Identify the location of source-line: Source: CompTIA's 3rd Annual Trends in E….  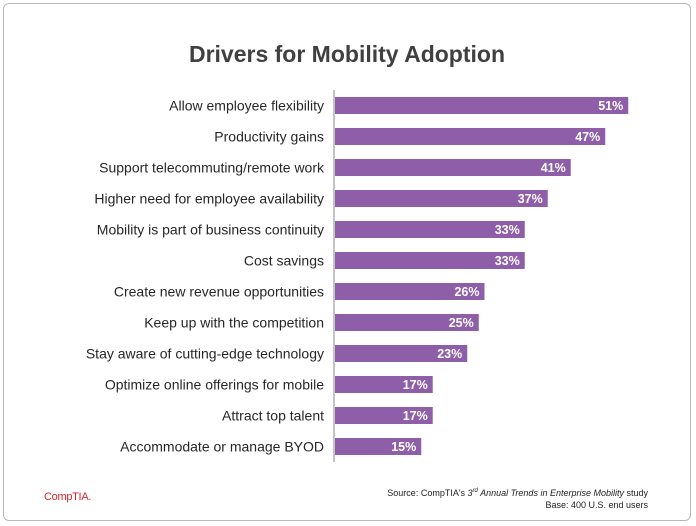
(517, 493).